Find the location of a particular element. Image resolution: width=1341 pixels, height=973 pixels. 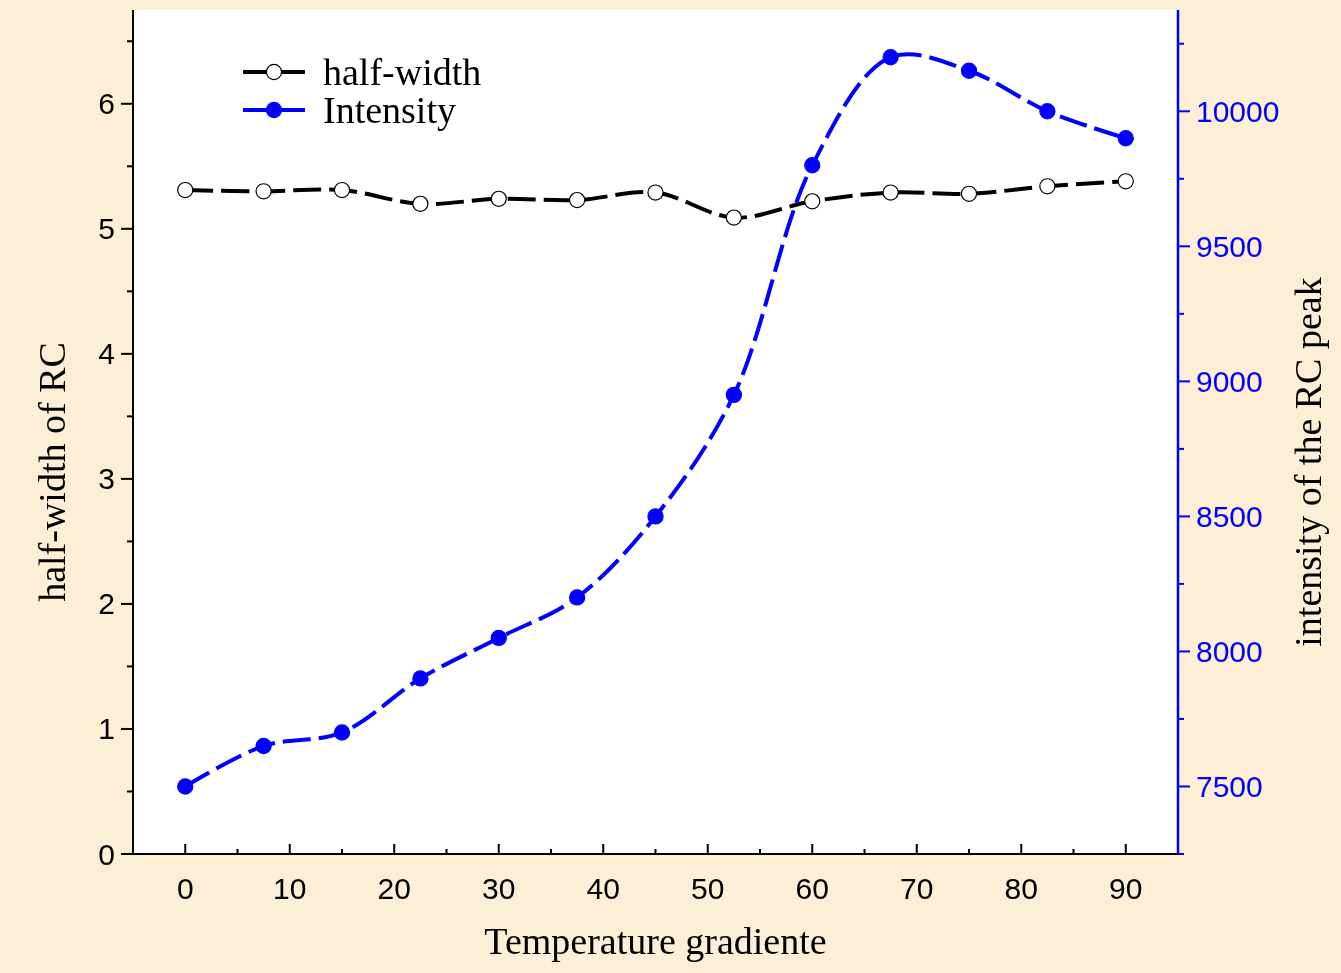

y-tick-label: 0 is located at coordinates (106, 854).